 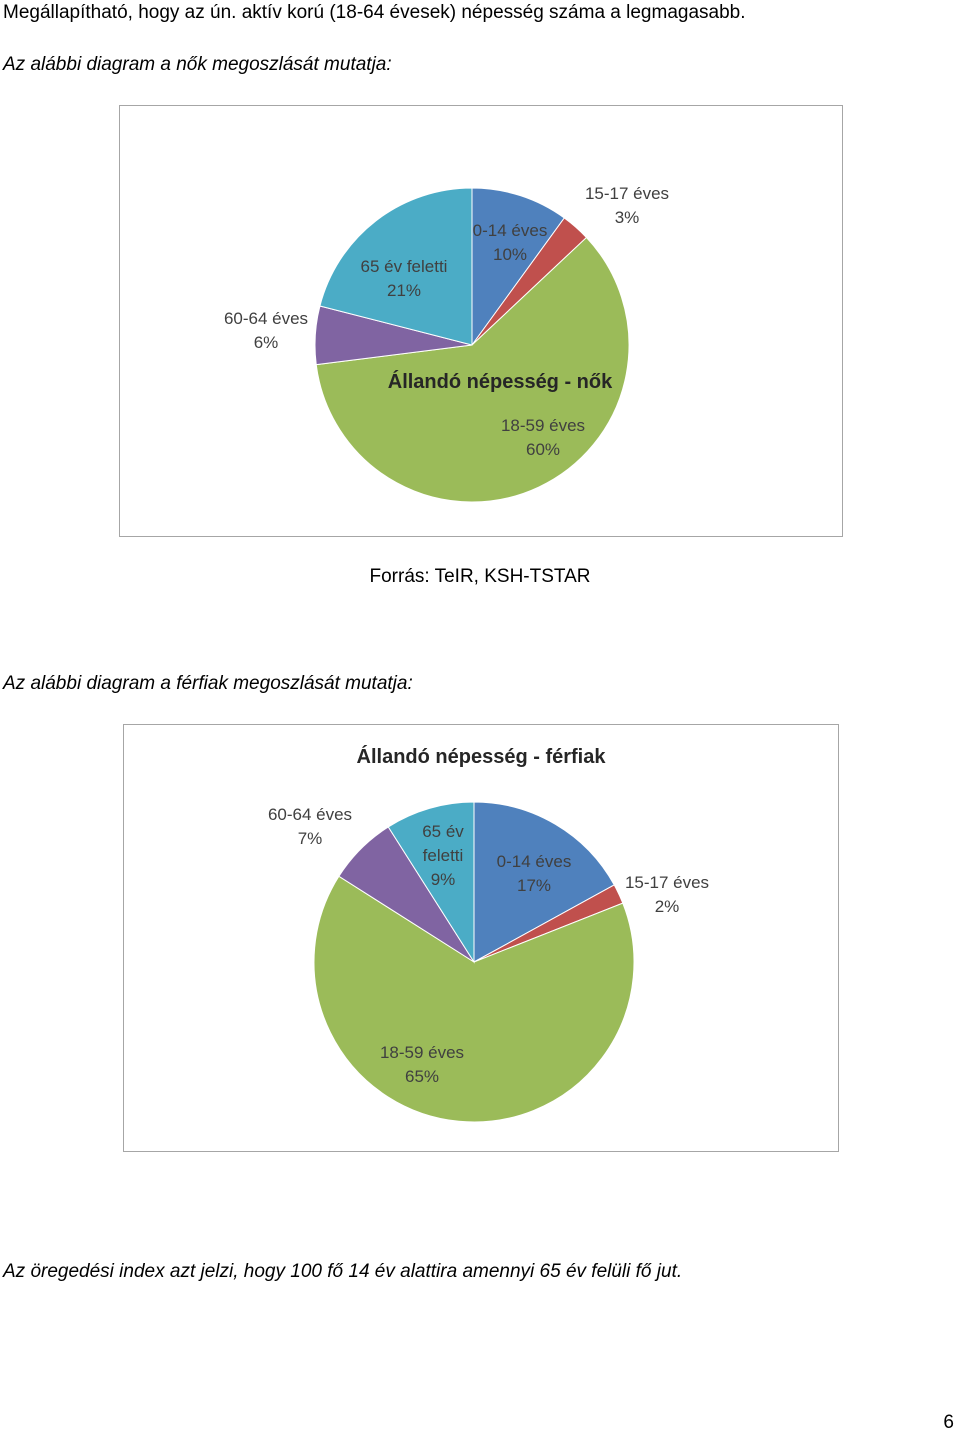 What do you see at coordinates (948, 1422) in the screenshot?
I see `page-number: 6` at bounding box center [948, 1422].